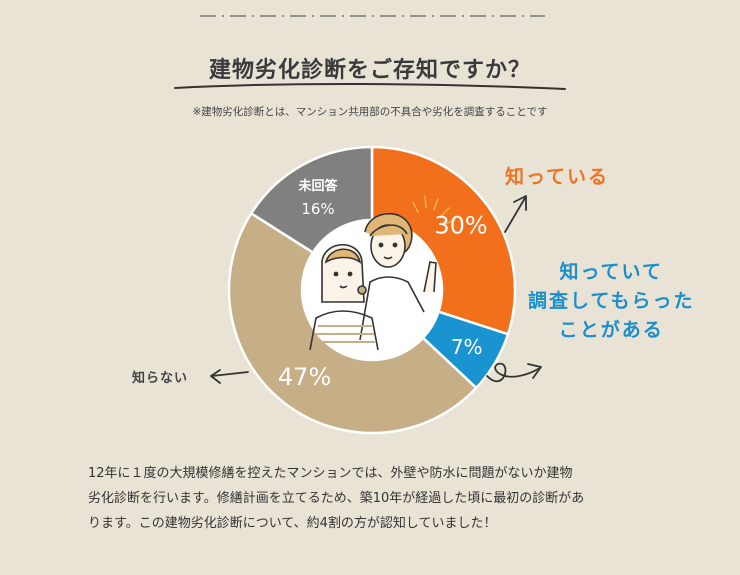  I want to click on arrow-know-icon, so click(515, 215).